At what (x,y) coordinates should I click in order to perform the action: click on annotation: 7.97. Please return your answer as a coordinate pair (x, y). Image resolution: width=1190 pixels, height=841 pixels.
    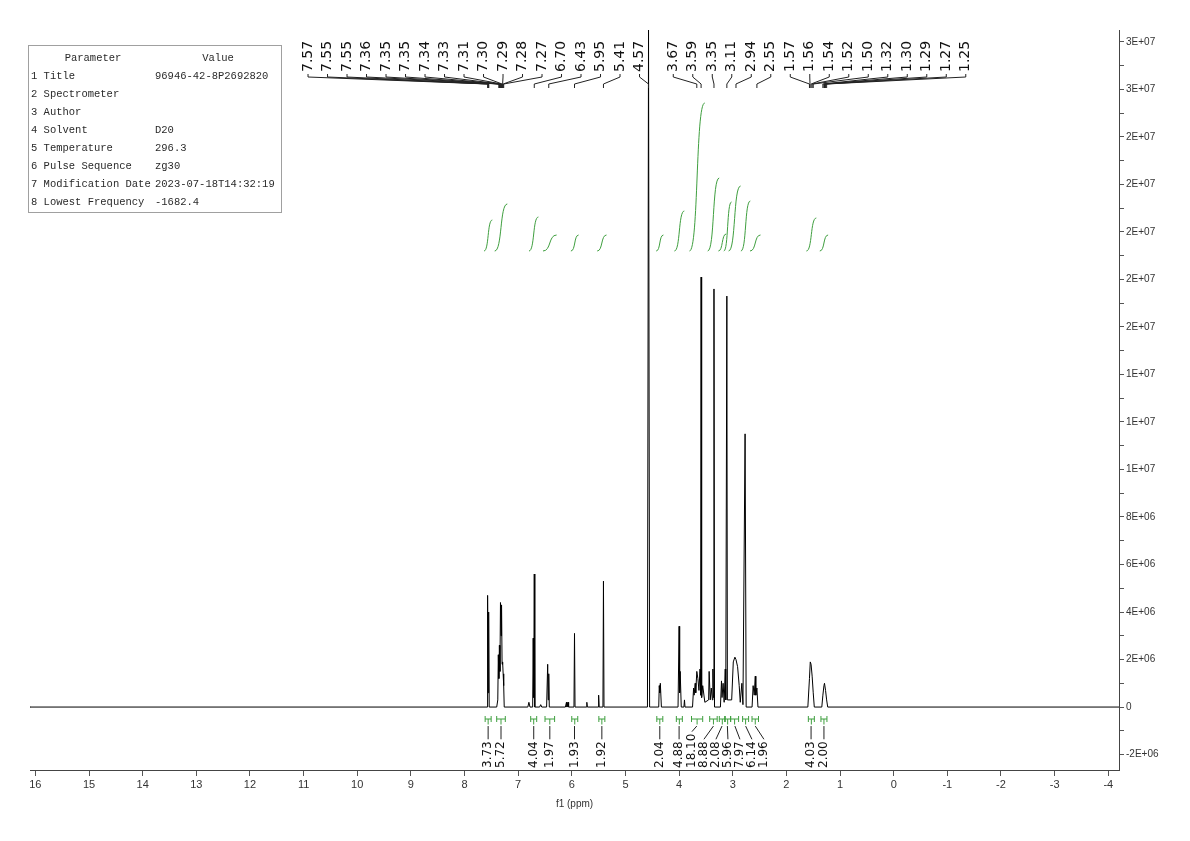
    Looking at the image, I should click on (739, 754).